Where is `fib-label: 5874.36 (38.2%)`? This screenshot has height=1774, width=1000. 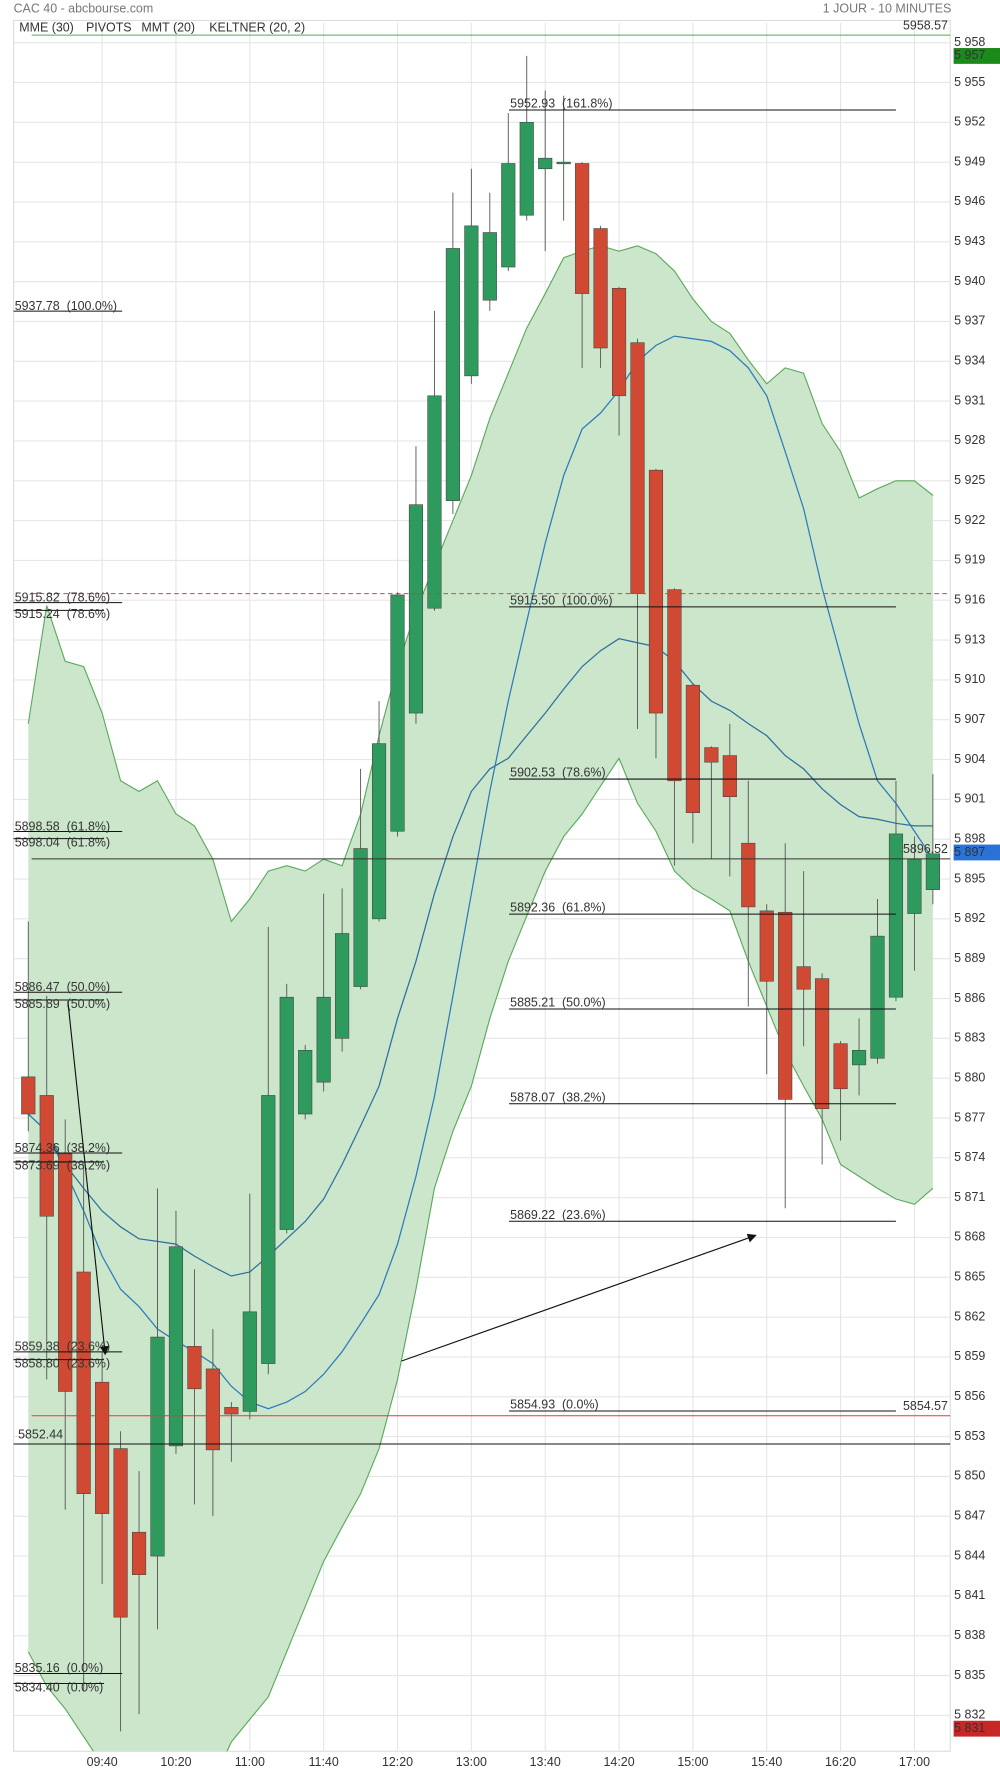 fib-label: 5874.36 (38.2%) is located at coordinates (62, 1148).